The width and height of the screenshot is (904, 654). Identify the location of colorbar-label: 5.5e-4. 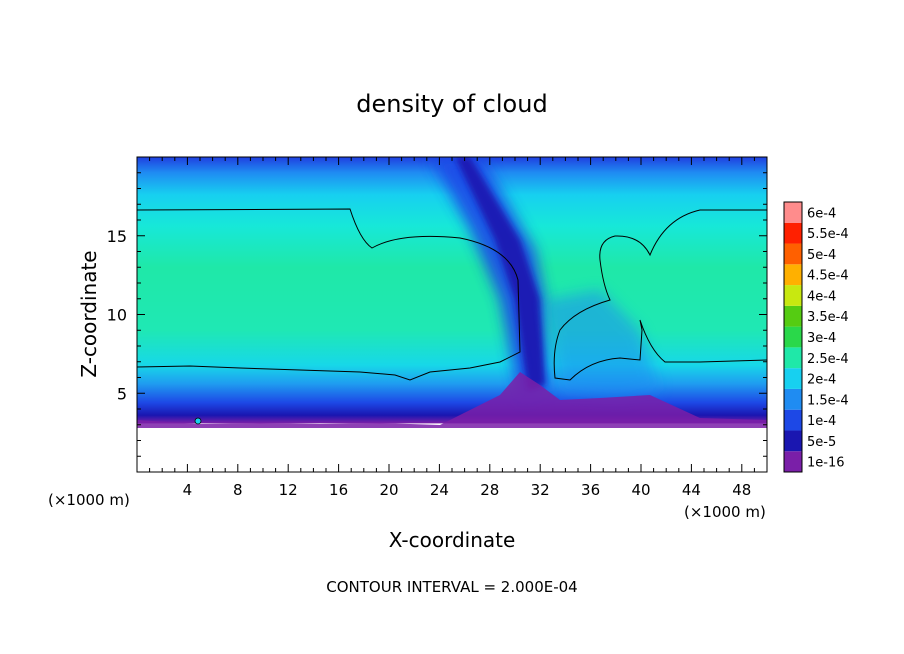
(828, 234).